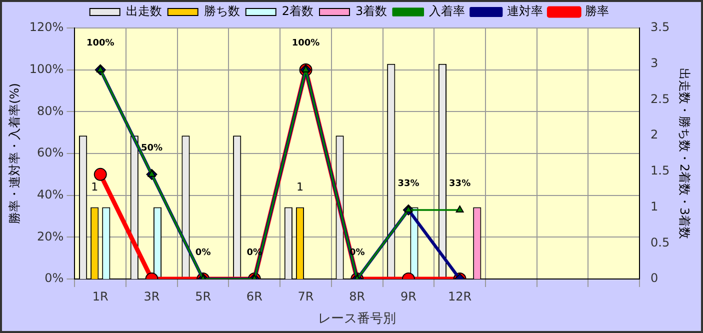  What do you see at coordinates (46, 69) in the screenshot?
I see `y-tick-label: 100%` at bounding box center [46, 69].